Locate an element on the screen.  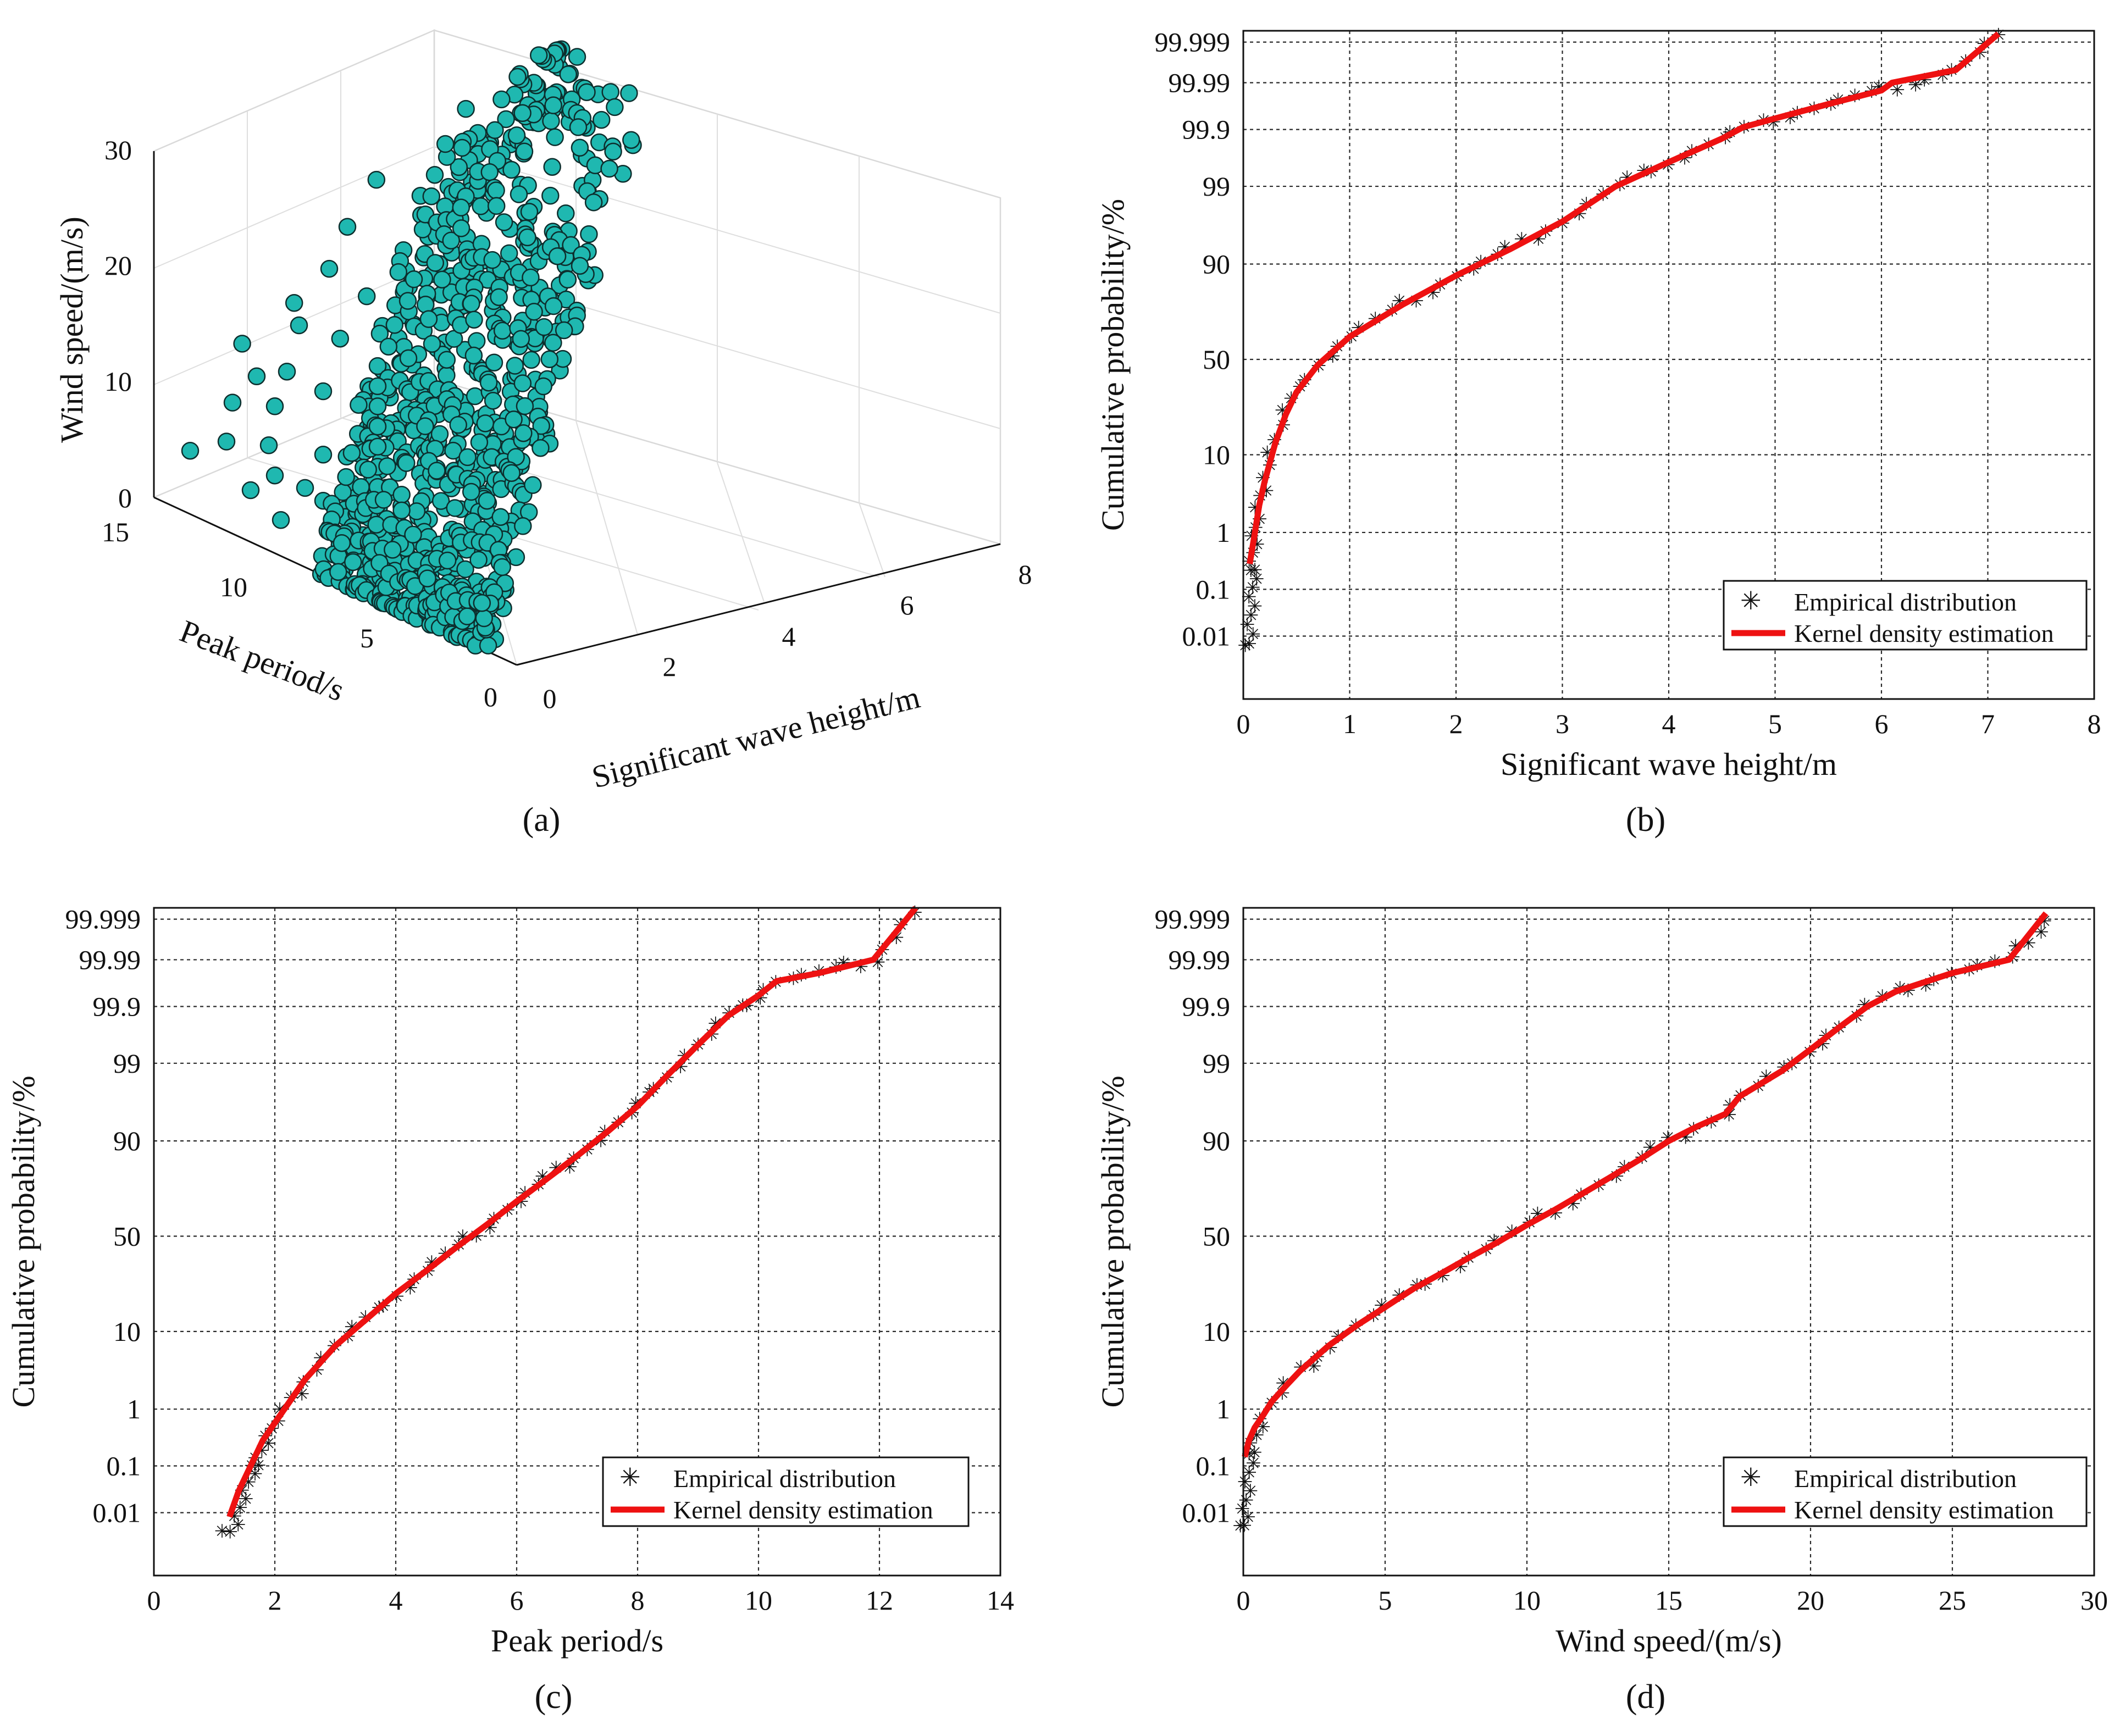
y-tick-label: 99.9 is located at coordinates (1206, 1006).